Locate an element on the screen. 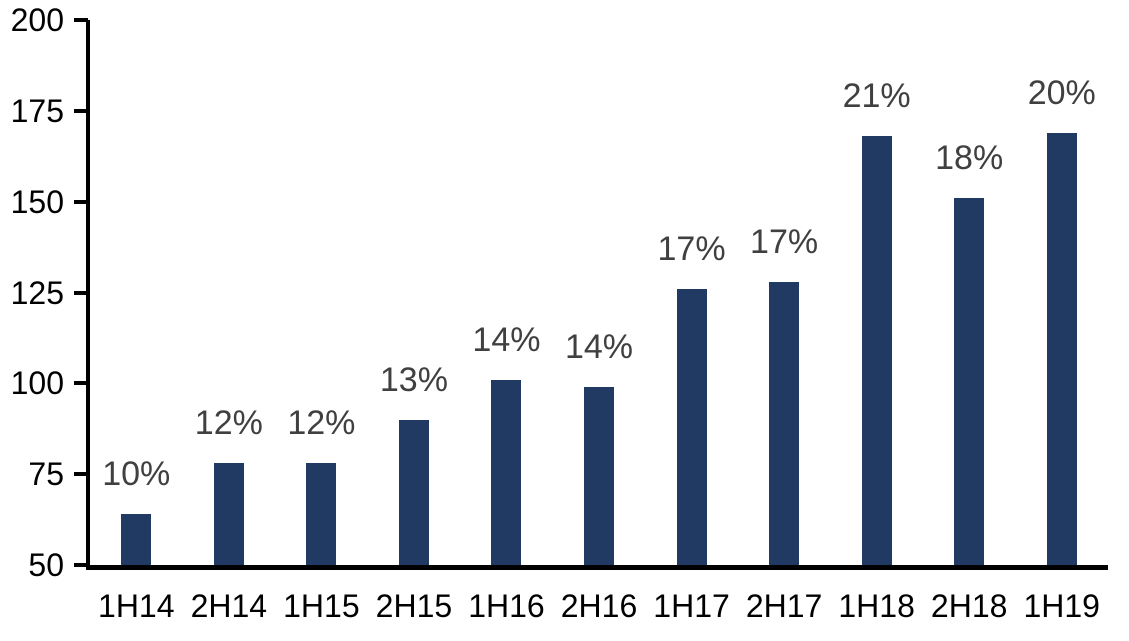 Image resolution: width=1129 pixels, height=641 pixels. bar-1H17 is located at coordinates (691, 426).